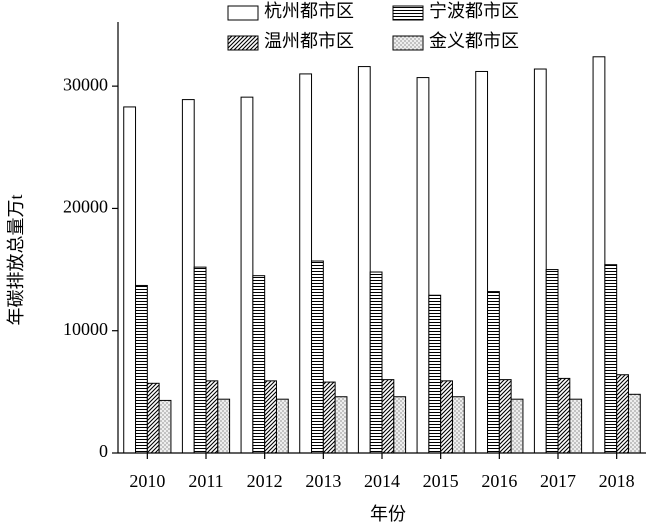 The image size is (650, 530). What do you see at coordinates (323, 481) in the screenshot?
I see `x-tick-label: 2013` at bounding box center [323, 481].